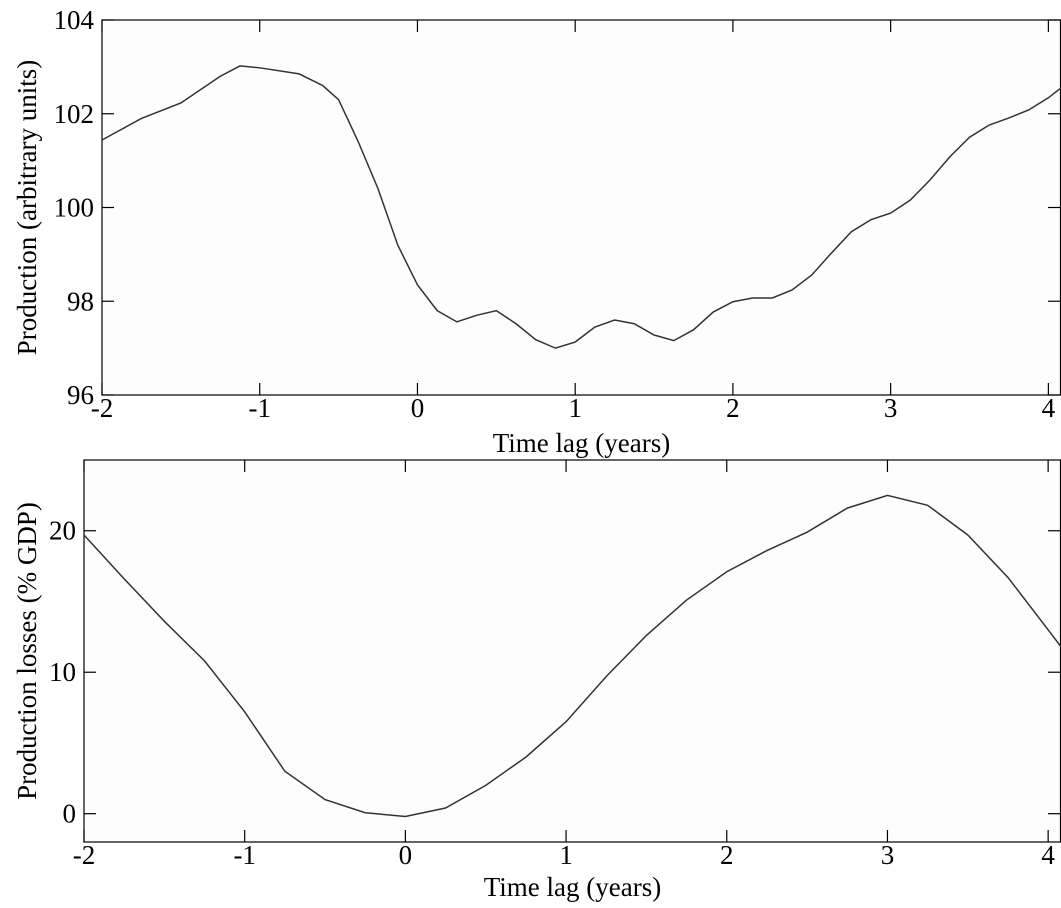 This screenshot has width=1061, height=908. I want to click on y-tick-label: 0, so click(70, 814).